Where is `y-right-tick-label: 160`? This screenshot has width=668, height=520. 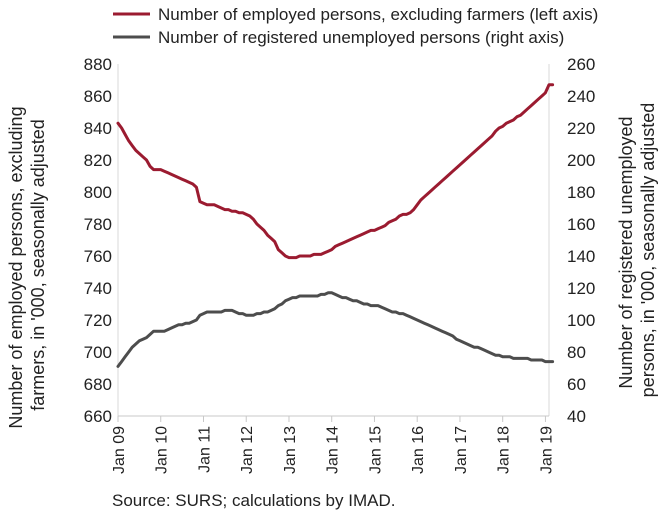 y-right-tick-label: 160 is located at coordinates (581, 224).